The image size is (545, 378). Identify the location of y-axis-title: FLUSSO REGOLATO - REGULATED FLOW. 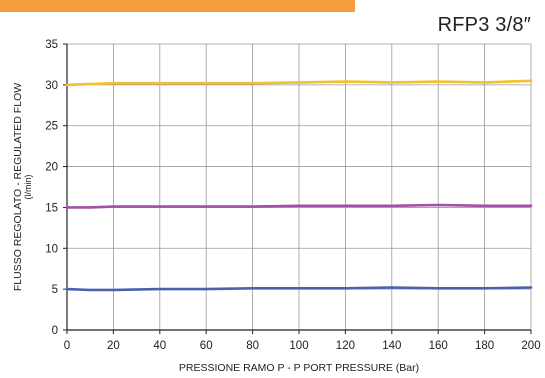
(18, 187).